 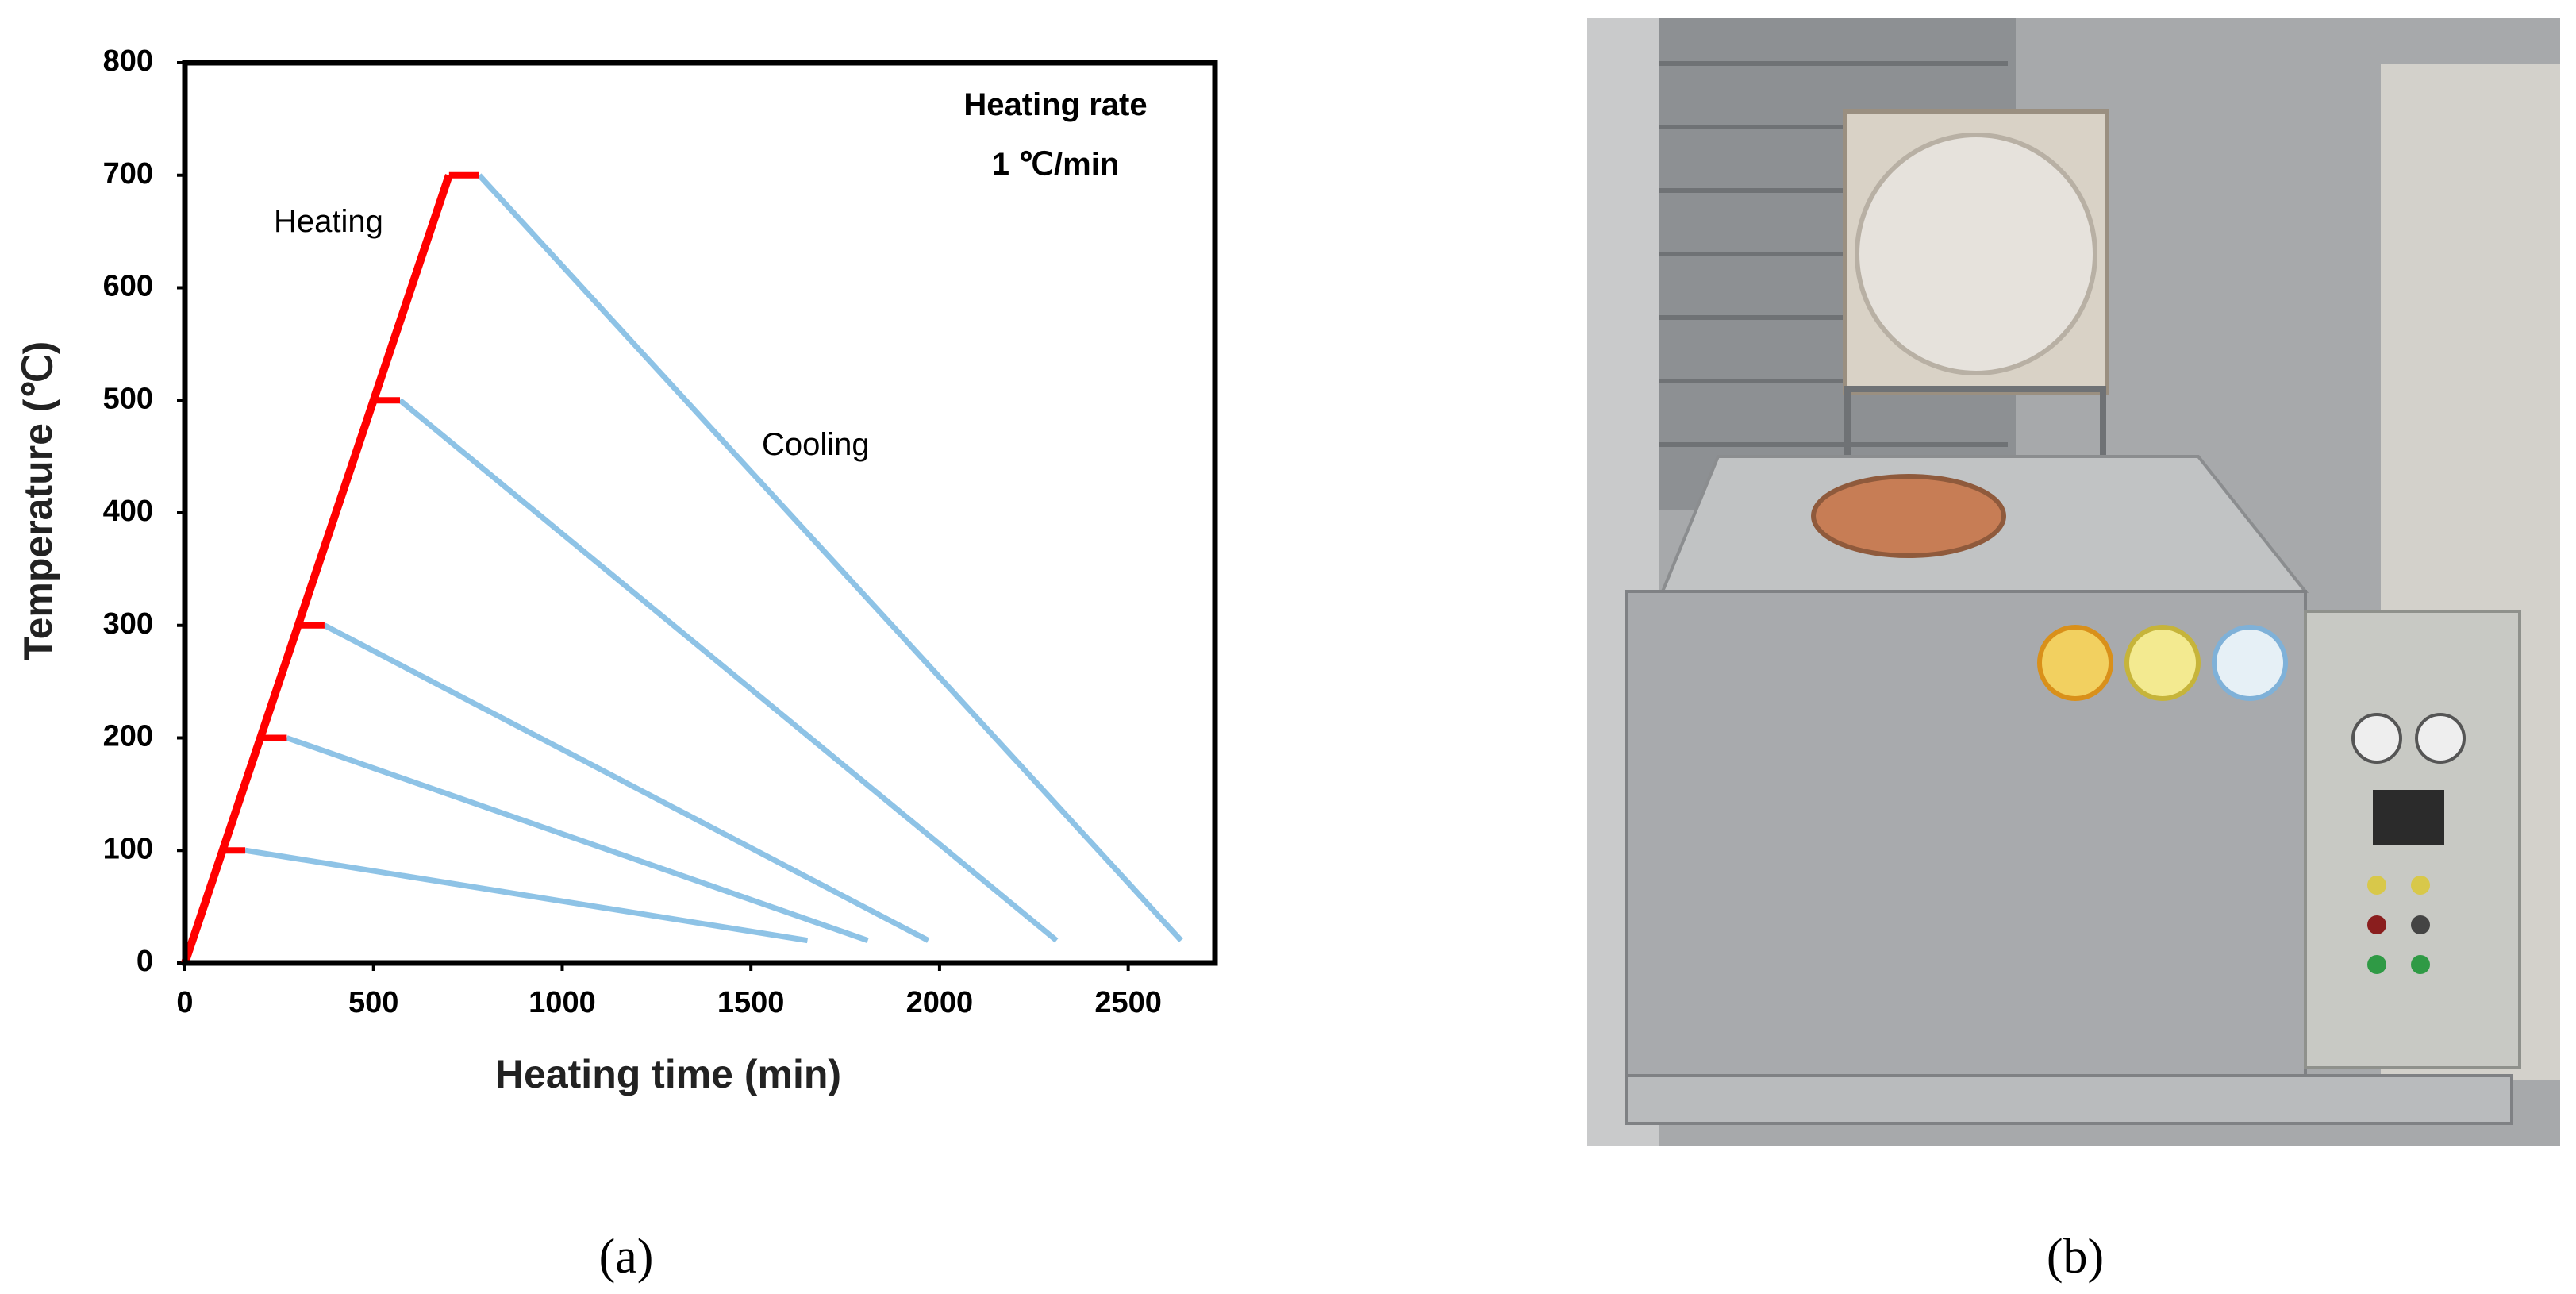 I want to click on y-tick-label: 400, so click(x=128, y=511).